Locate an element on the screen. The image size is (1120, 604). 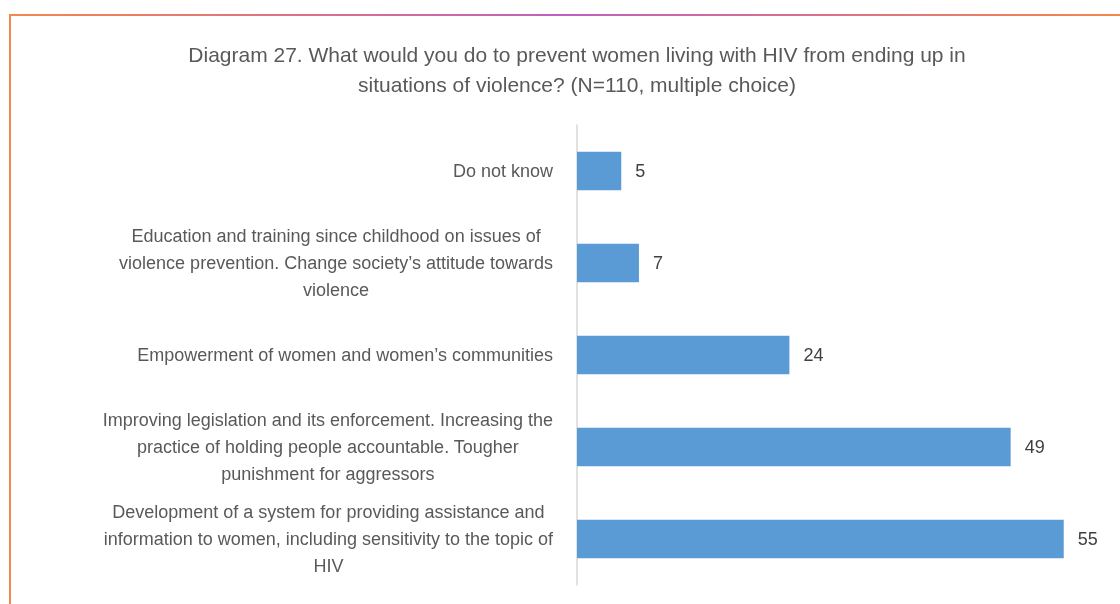
y-tick-label: Do not know is located at coordinates (503, 171).